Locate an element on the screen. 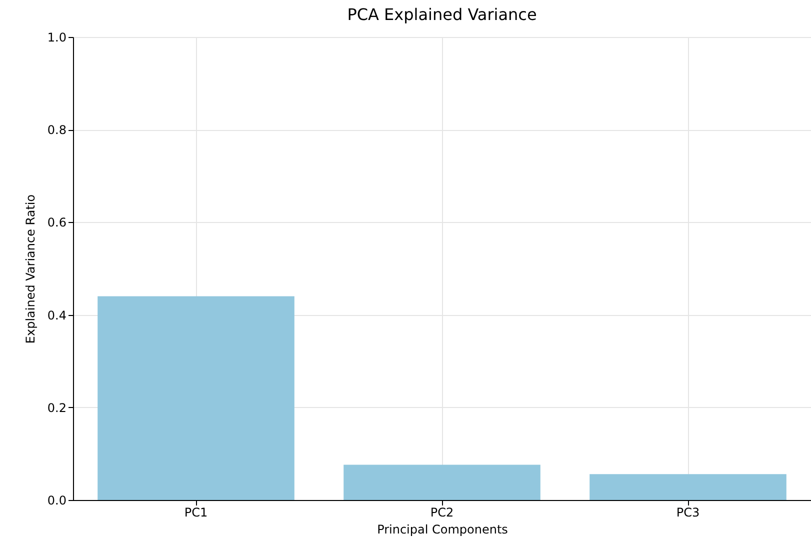 The height and width of the screenshot is (556, 811). chart-title: PCA Explained Variance is located at coordinates (442, 14).